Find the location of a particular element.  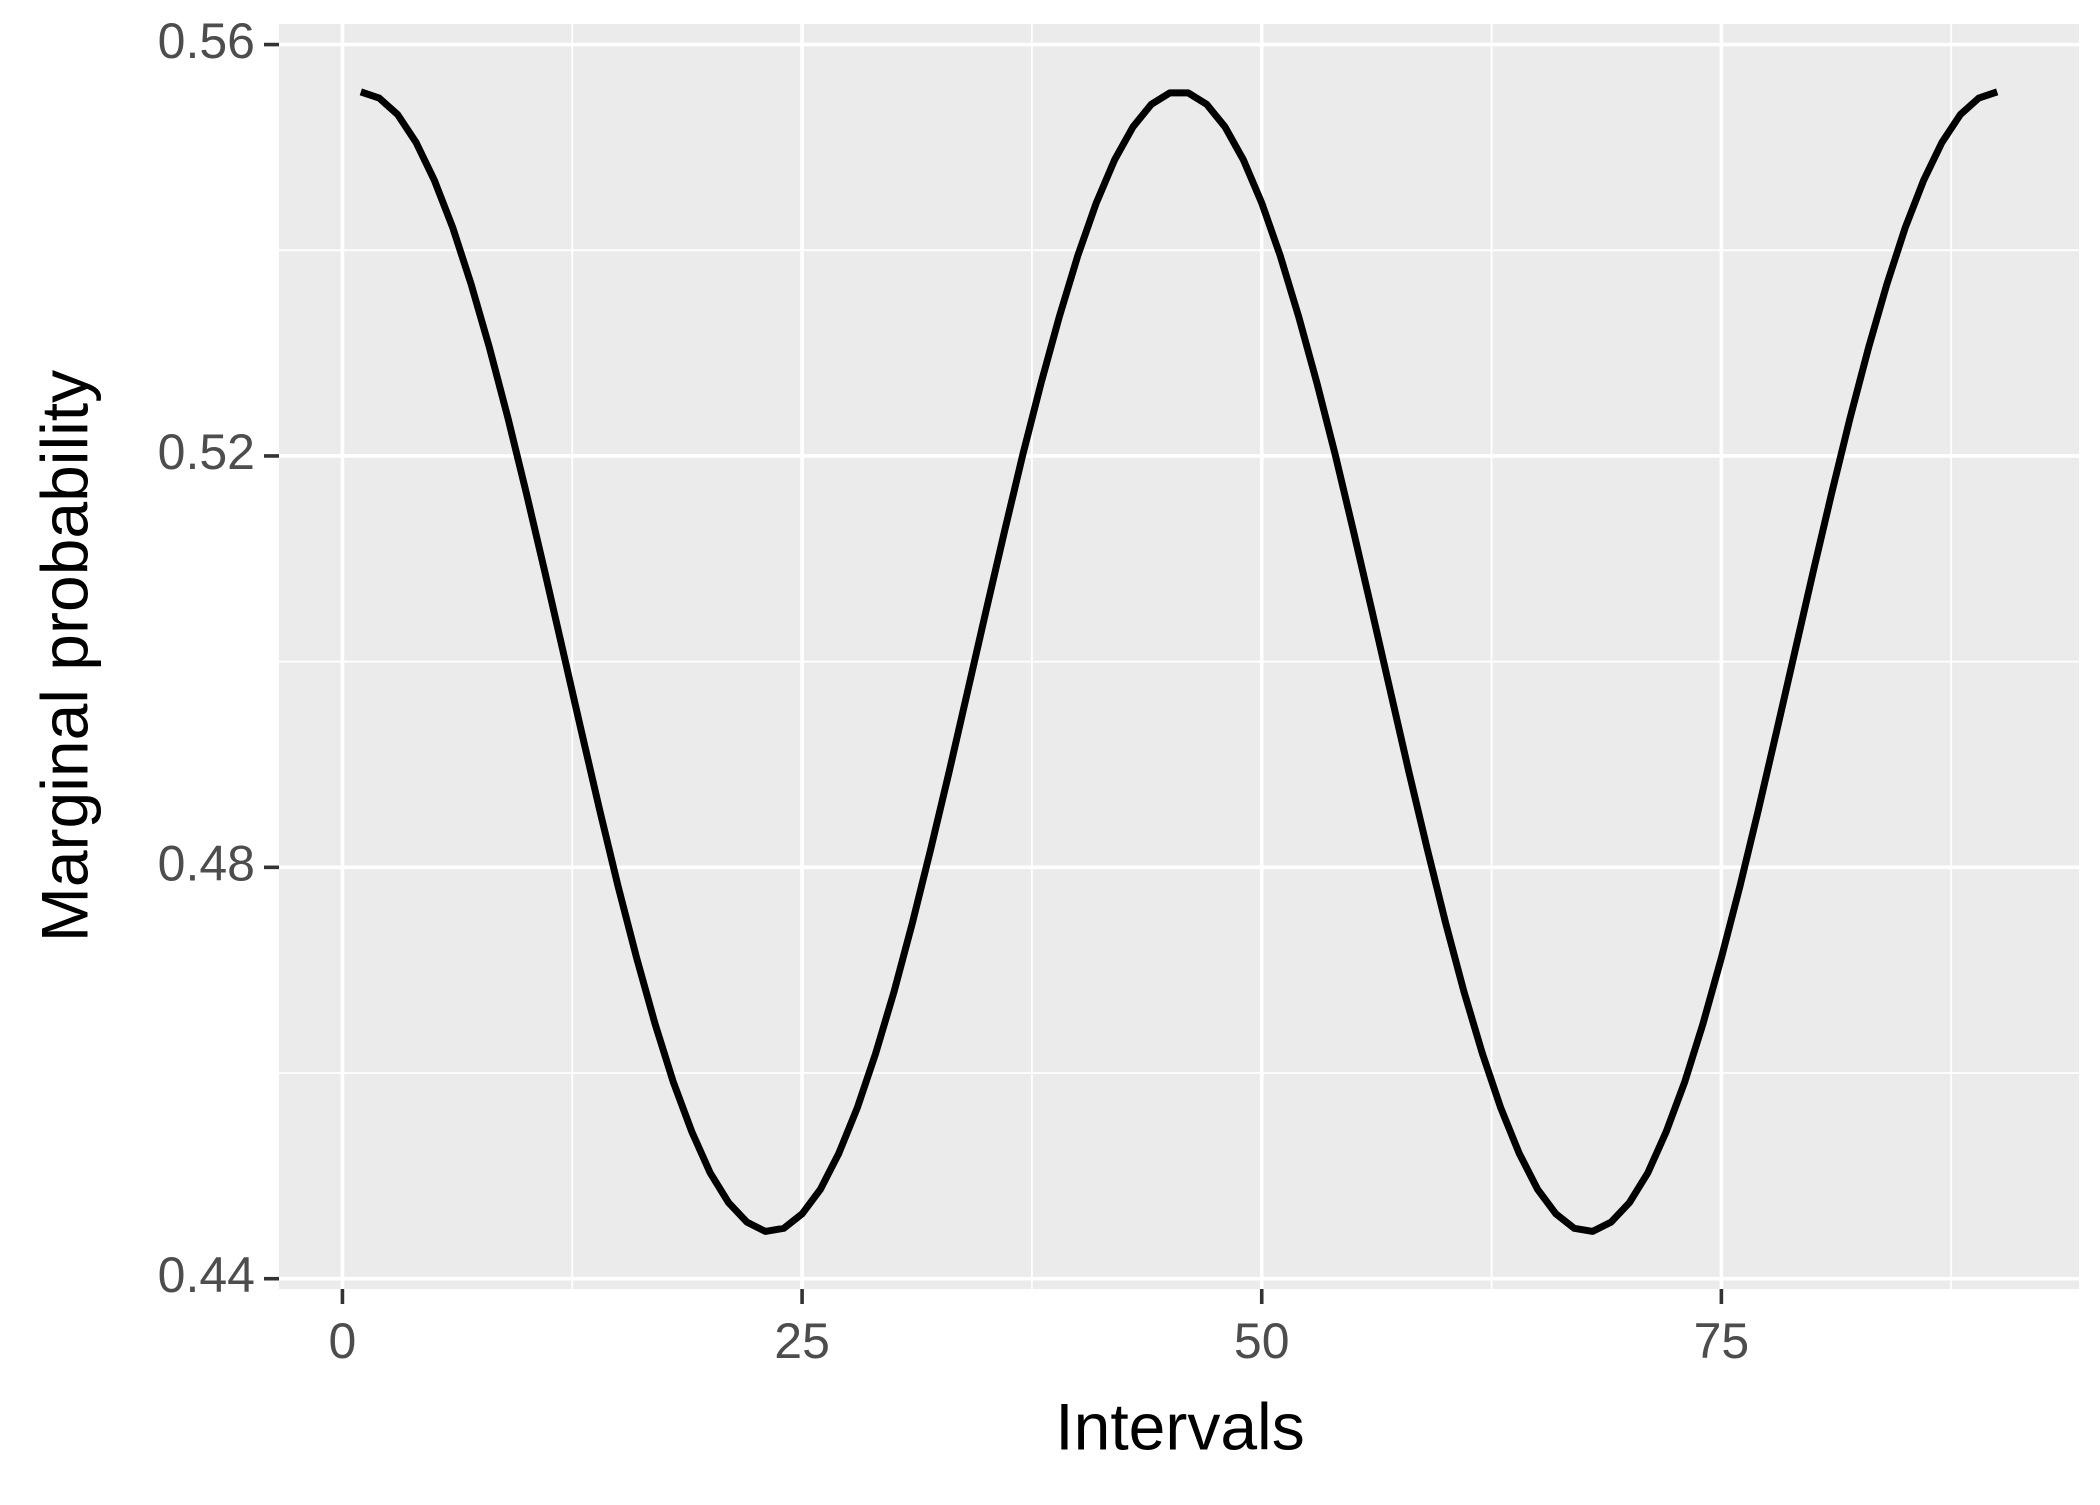

y-tick-label: 0.52 is located at coordinates (206, 452).